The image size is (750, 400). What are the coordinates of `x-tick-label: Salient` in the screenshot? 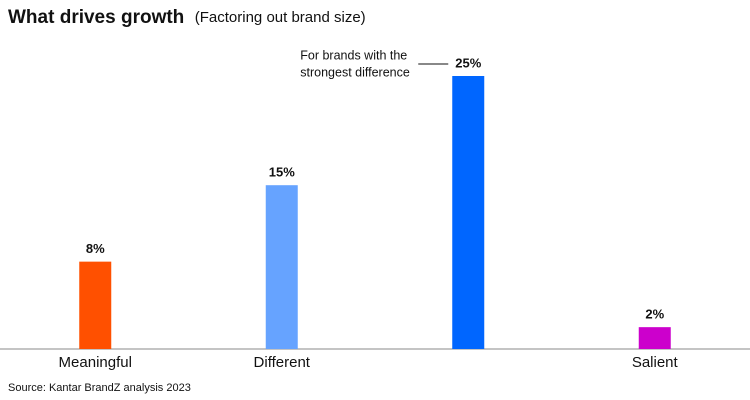 It's located at (655, 362).